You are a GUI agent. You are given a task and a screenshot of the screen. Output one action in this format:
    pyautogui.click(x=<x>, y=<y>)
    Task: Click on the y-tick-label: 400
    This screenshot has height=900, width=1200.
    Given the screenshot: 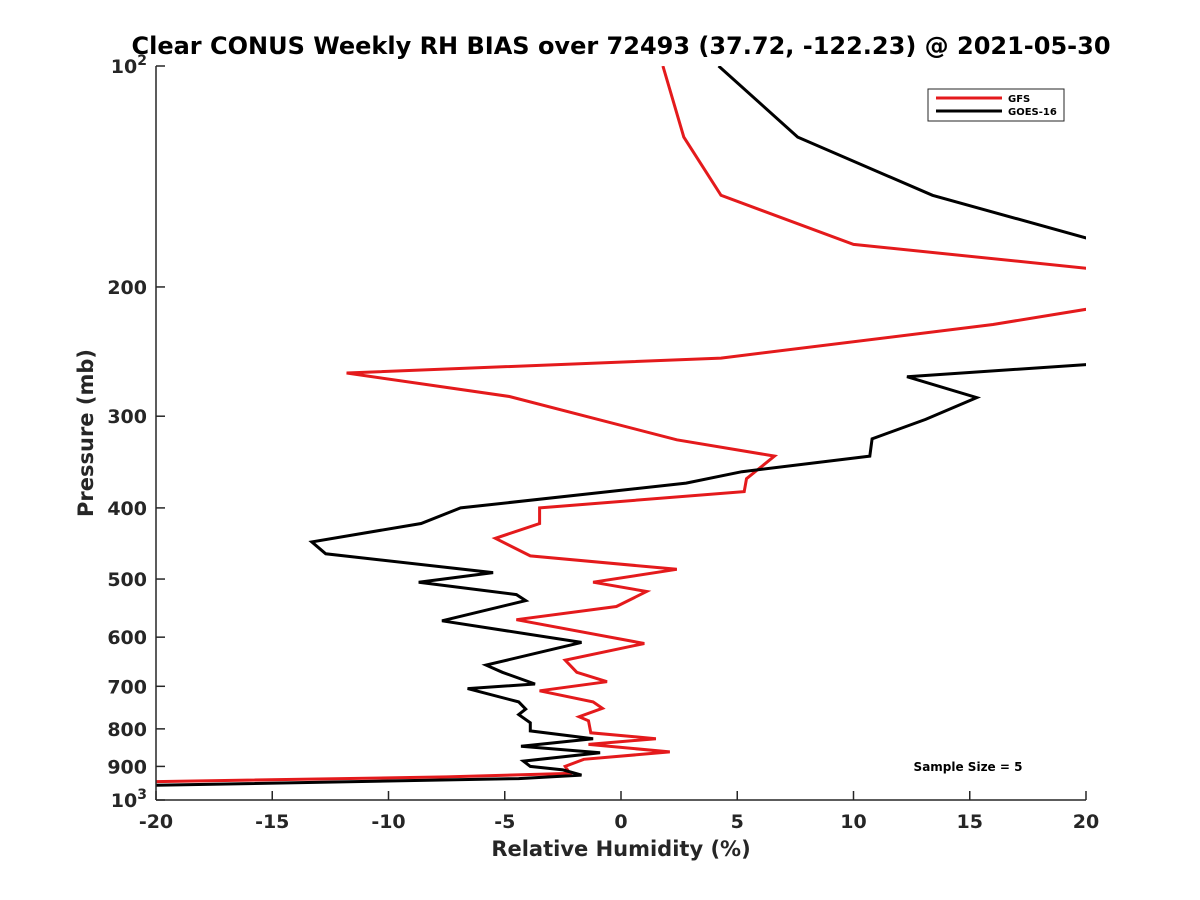 What is the action you would take?
    pyautogui.click(x=127, y=509)
    